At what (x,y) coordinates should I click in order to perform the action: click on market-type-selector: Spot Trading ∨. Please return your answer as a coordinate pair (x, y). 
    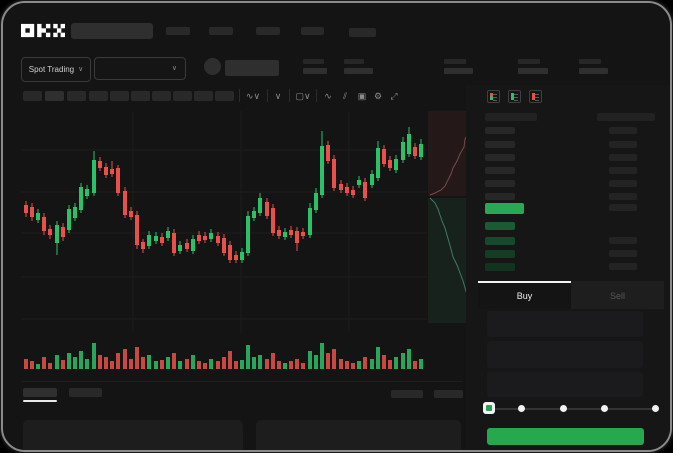
    Looking at the image, I should click on (56, 69).